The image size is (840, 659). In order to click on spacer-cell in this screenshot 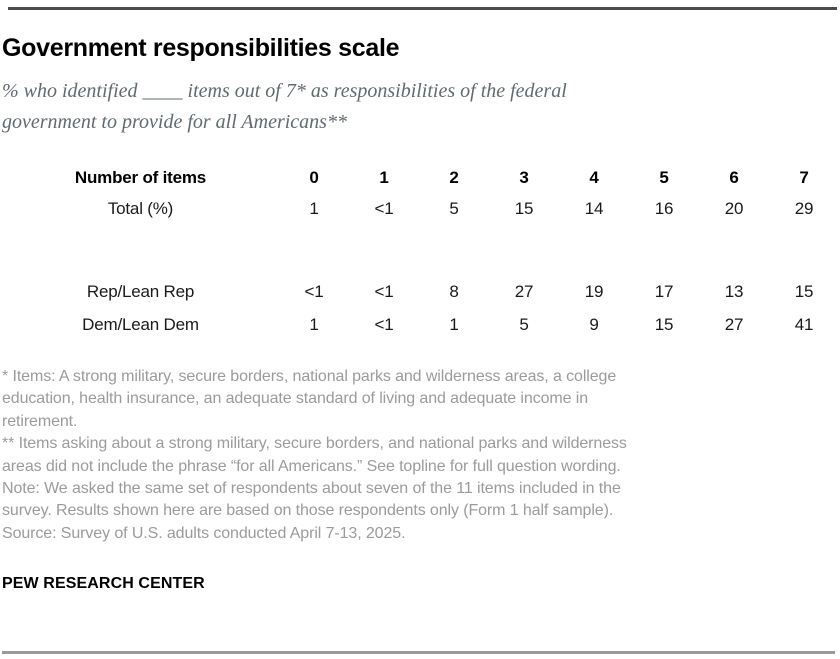, I will do `click(420, 250)`.